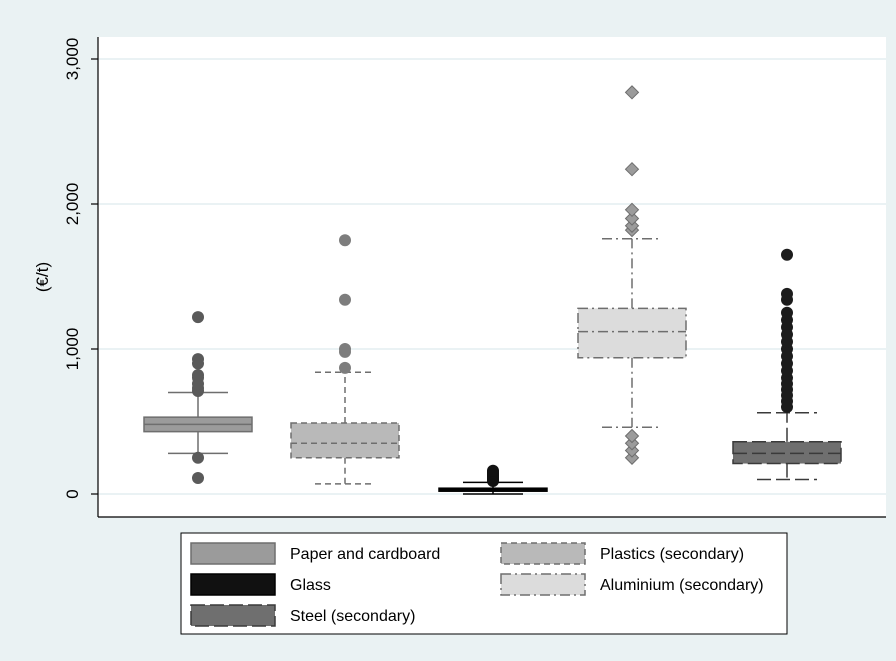  Describe the element at coordinates (80, 268) in the screenshot. I see `y-axis-ticks: 0 1,000 2,000 3,000` at that location.